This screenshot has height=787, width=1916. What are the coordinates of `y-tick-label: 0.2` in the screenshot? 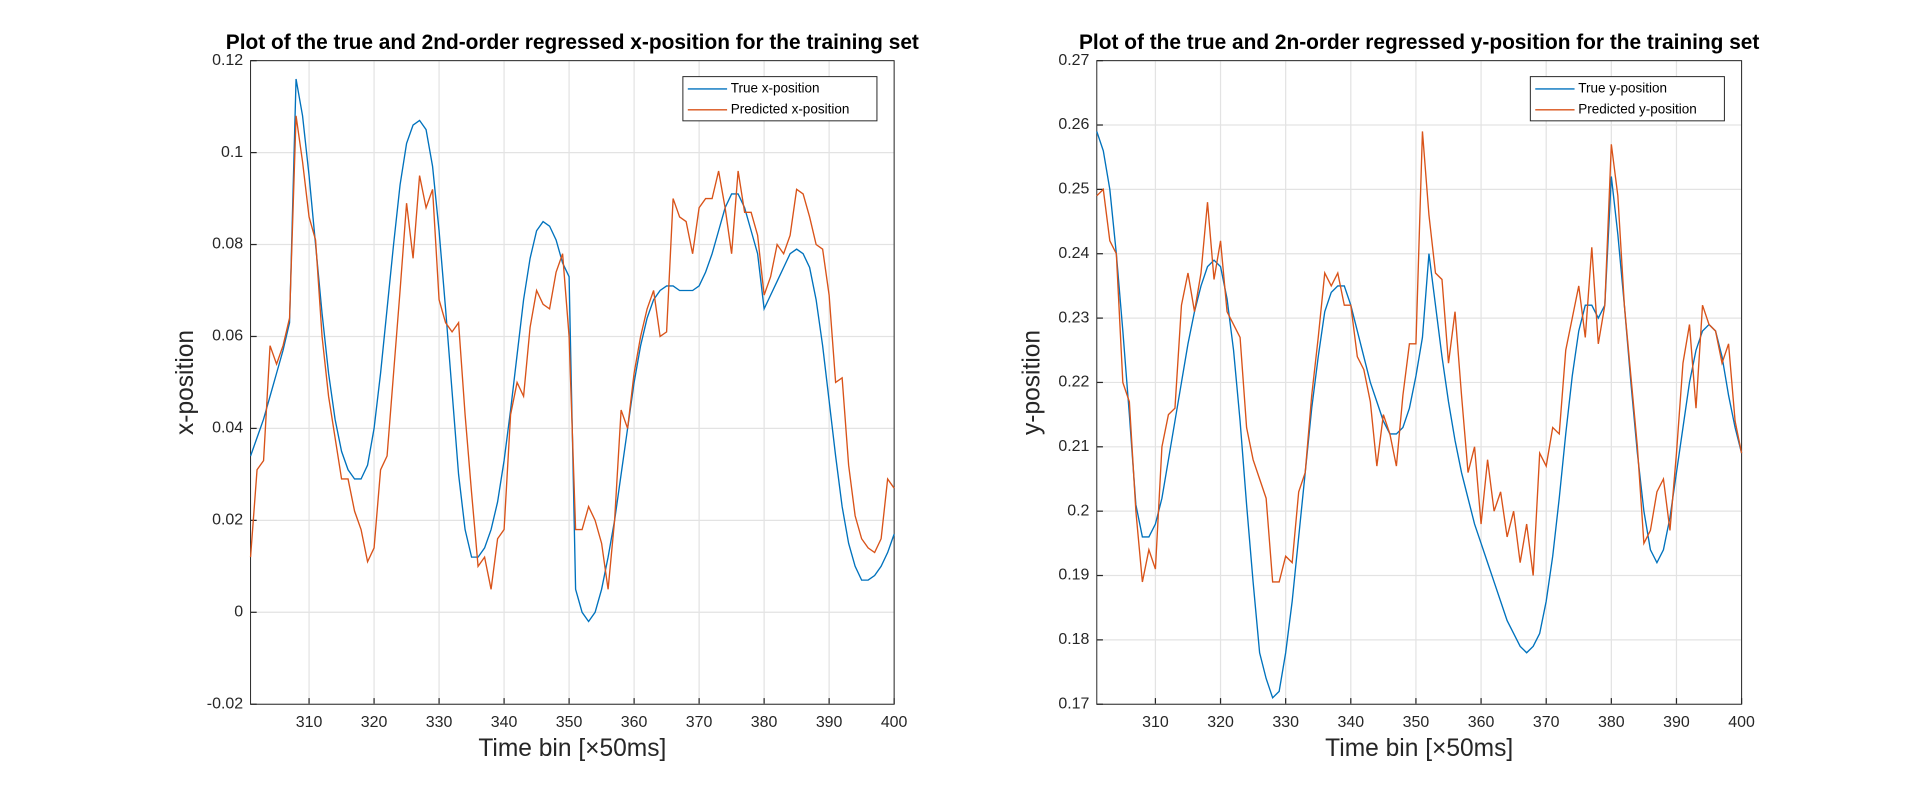 It's located at (1078, 510).